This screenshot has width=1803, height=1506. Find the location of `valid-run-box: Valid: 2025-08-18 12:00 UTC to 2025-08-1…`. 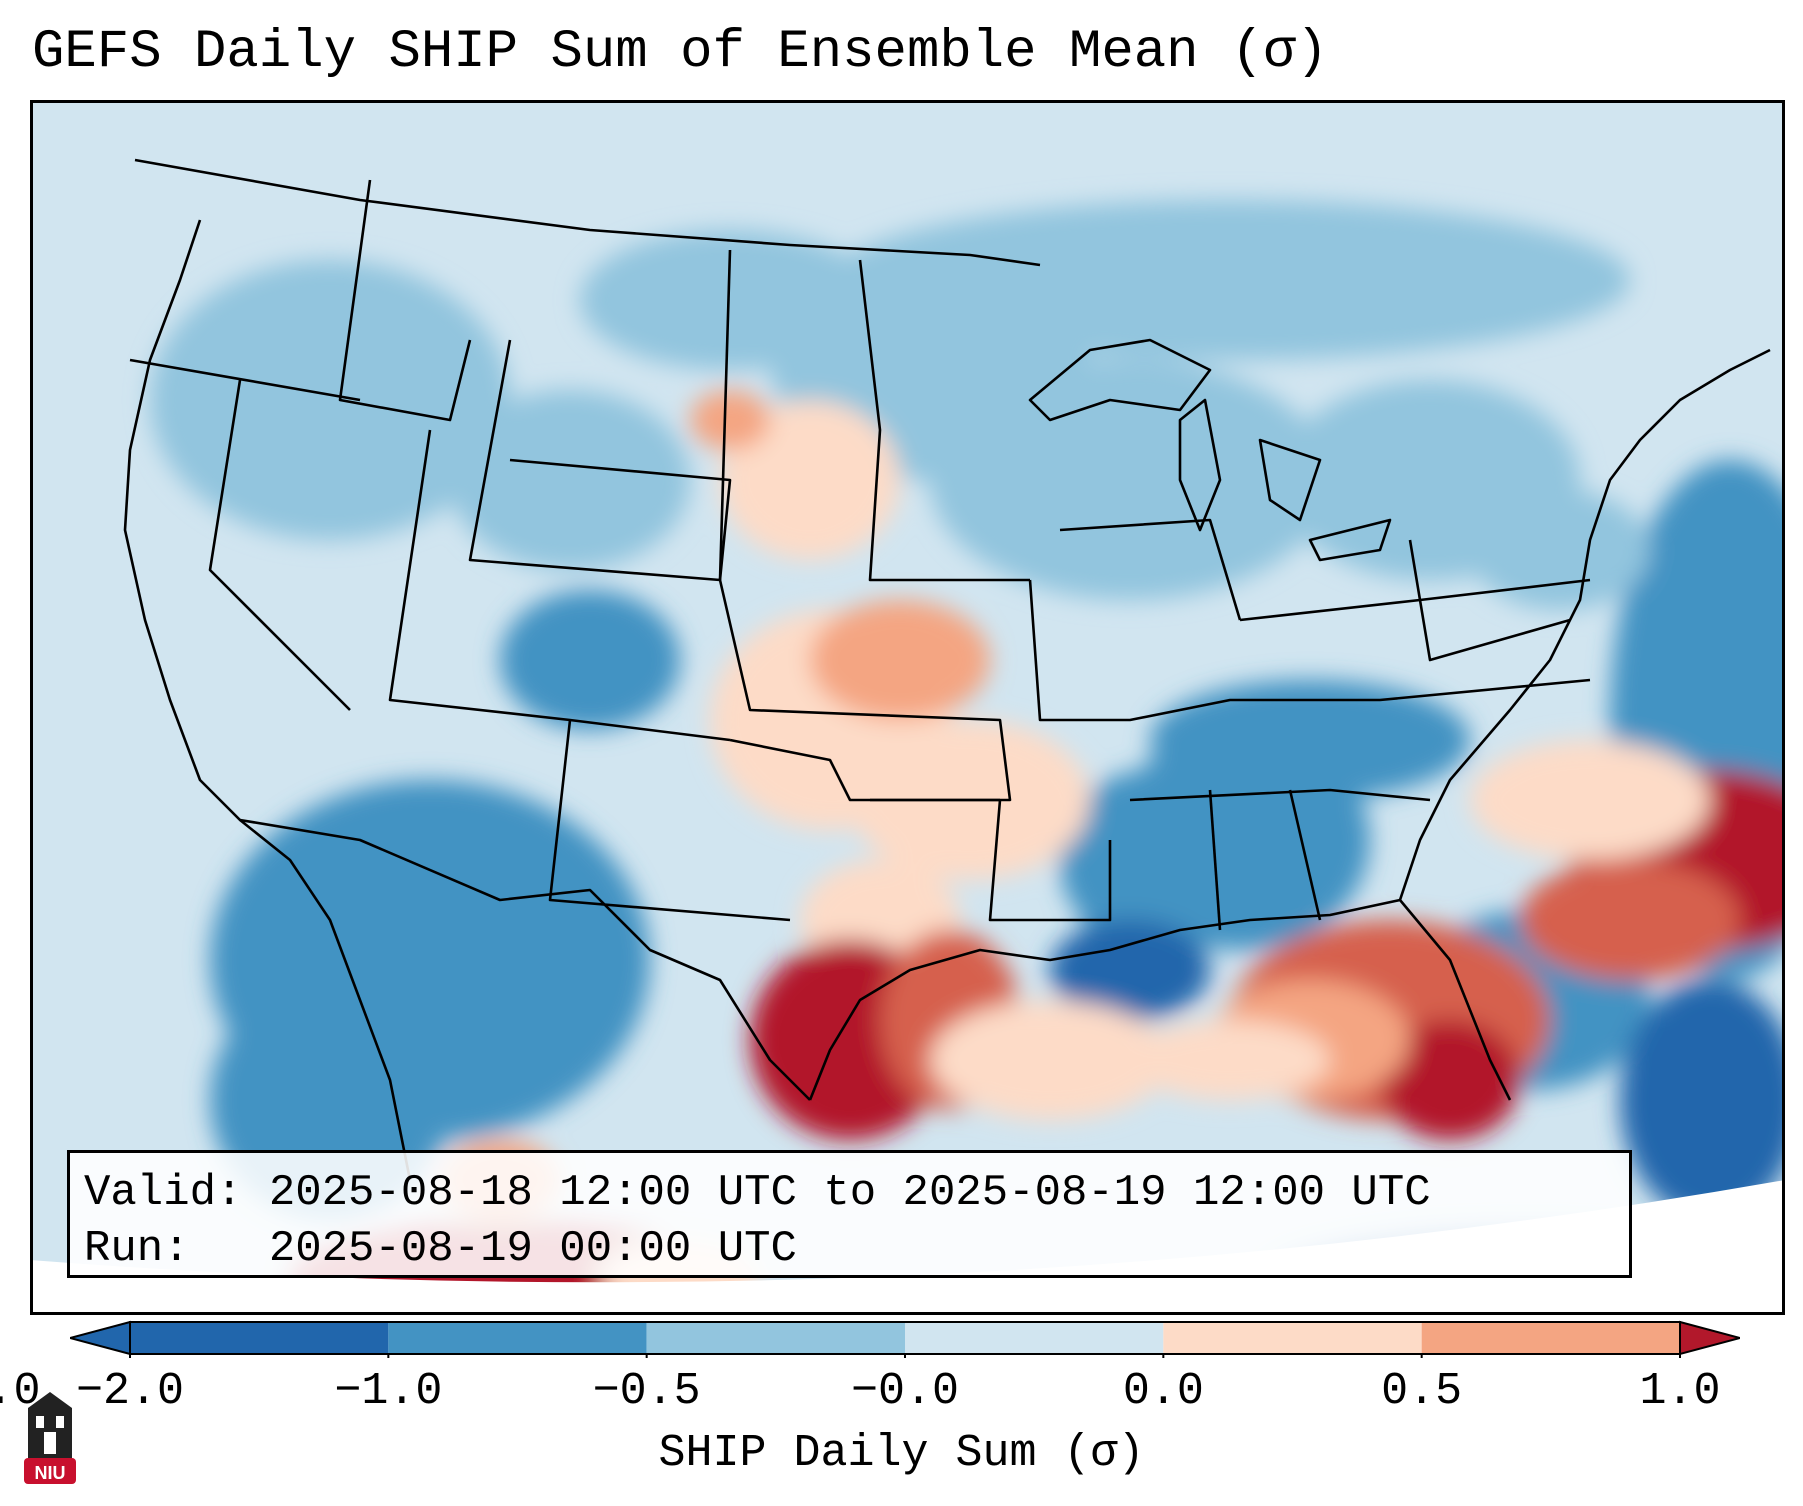

valid-run-box: Valid: 2025-08-18 12:00 UTC to 2025-08-1… is located at coordinates (849, 1214).